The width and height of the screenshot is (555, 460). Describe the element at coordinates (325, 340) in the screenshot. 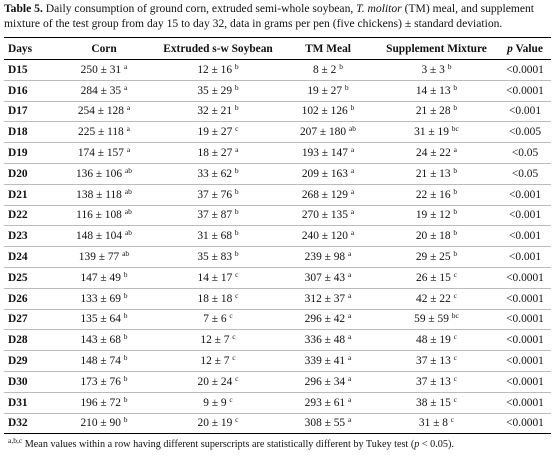

I see `cell-value: 336 ± 48` at that location.